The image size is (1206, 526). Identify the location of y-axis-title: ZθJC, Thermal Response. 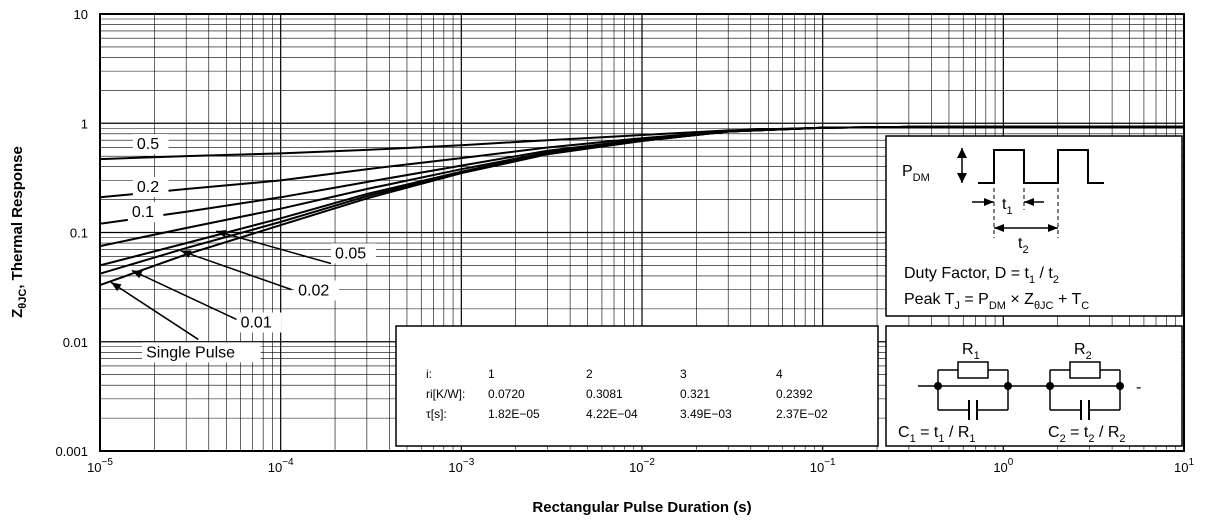
(19, 232).